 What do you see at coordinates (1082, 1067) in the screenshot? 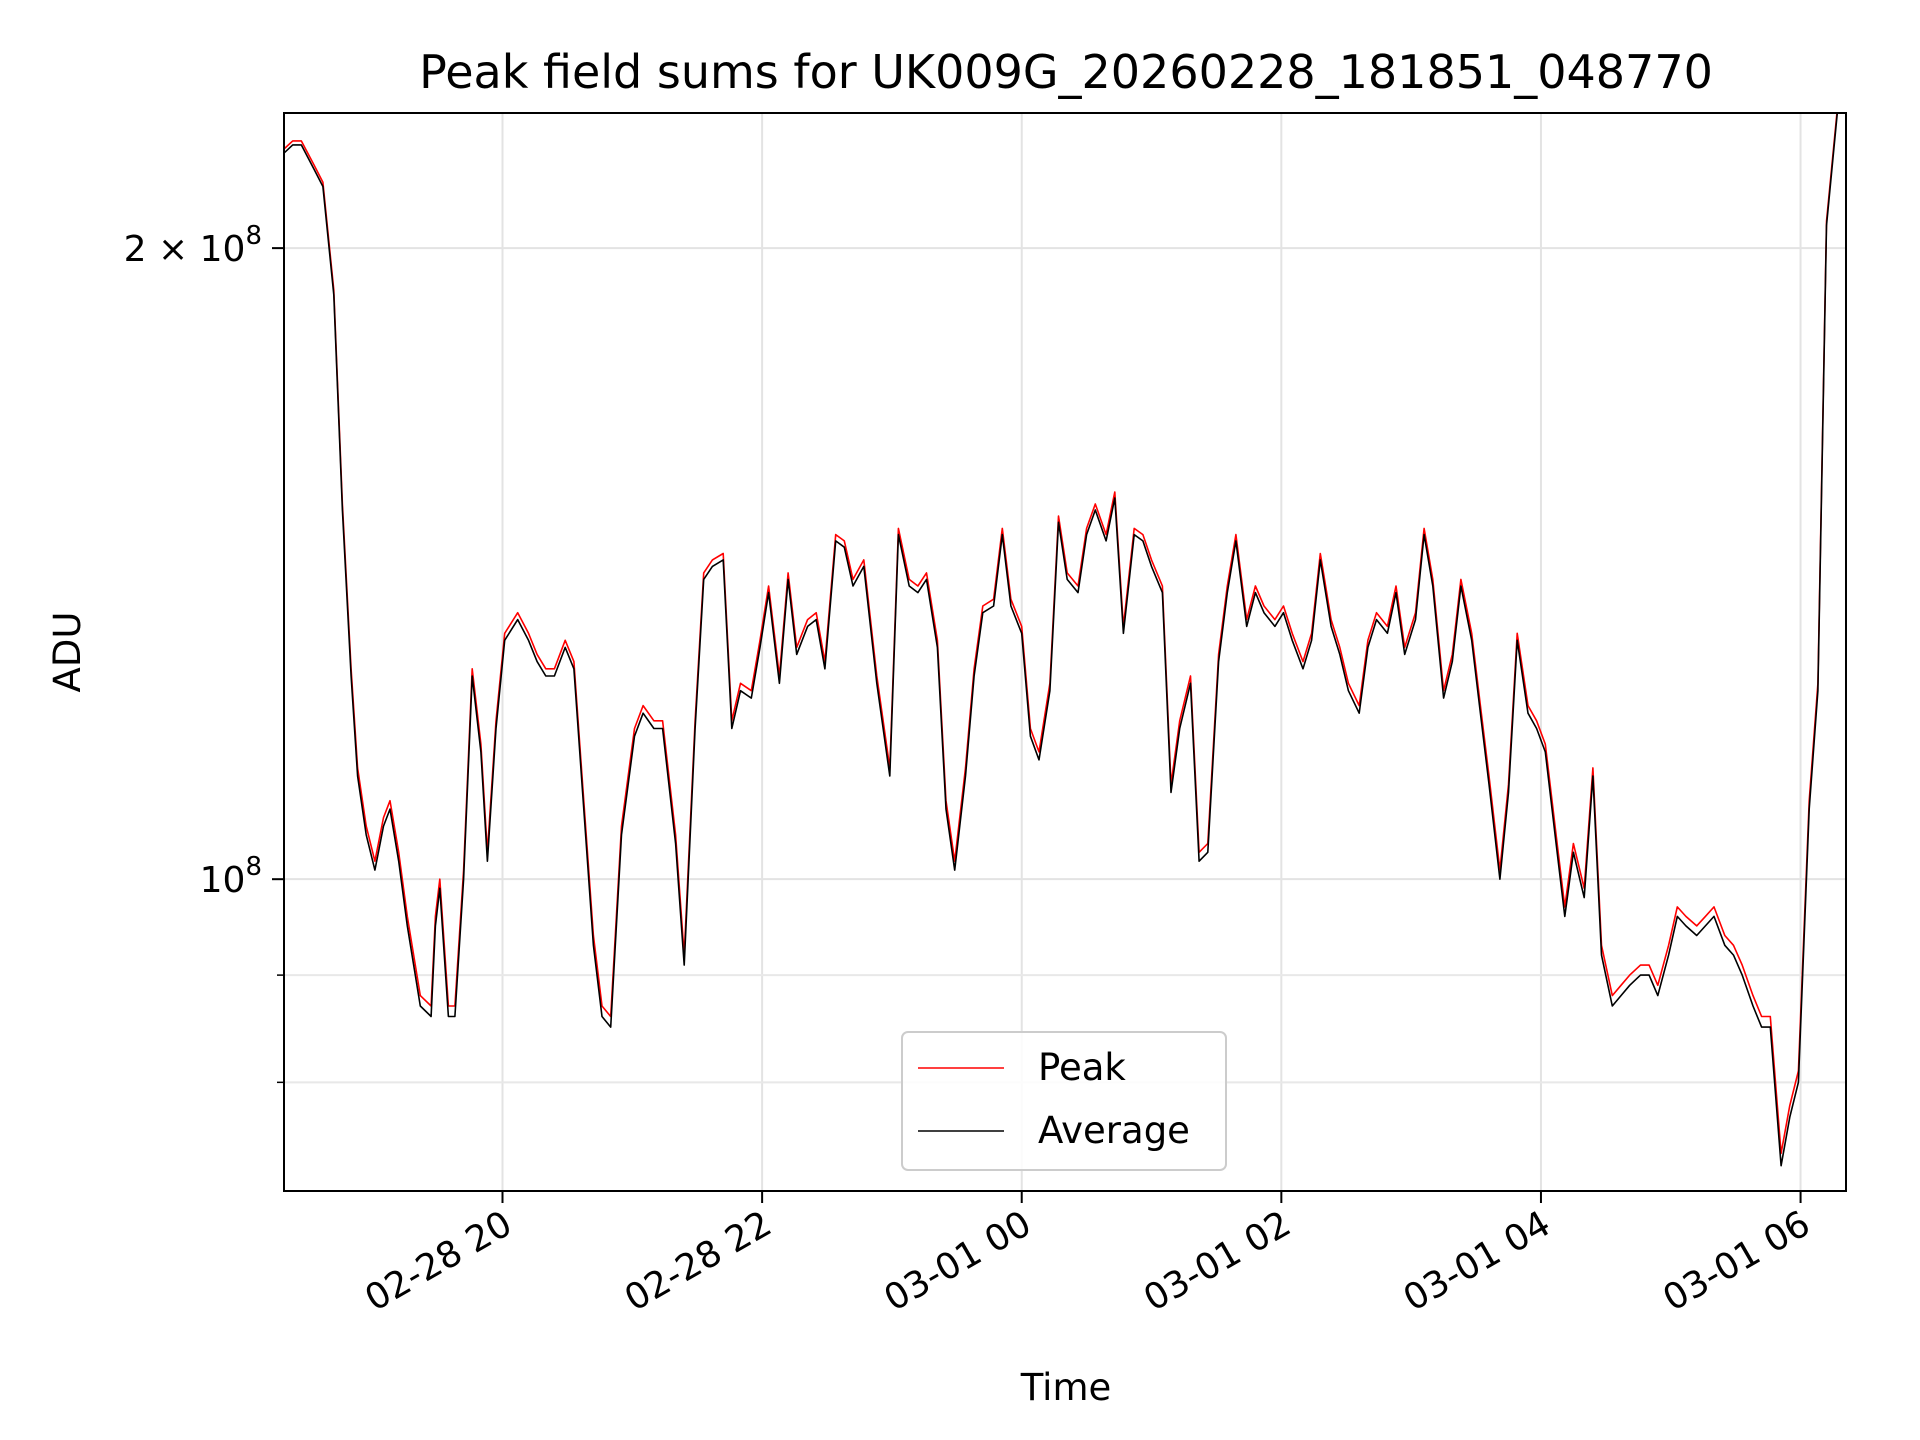
I see `legend-peak-label: Peak` at bounding box center [1082, 1067].